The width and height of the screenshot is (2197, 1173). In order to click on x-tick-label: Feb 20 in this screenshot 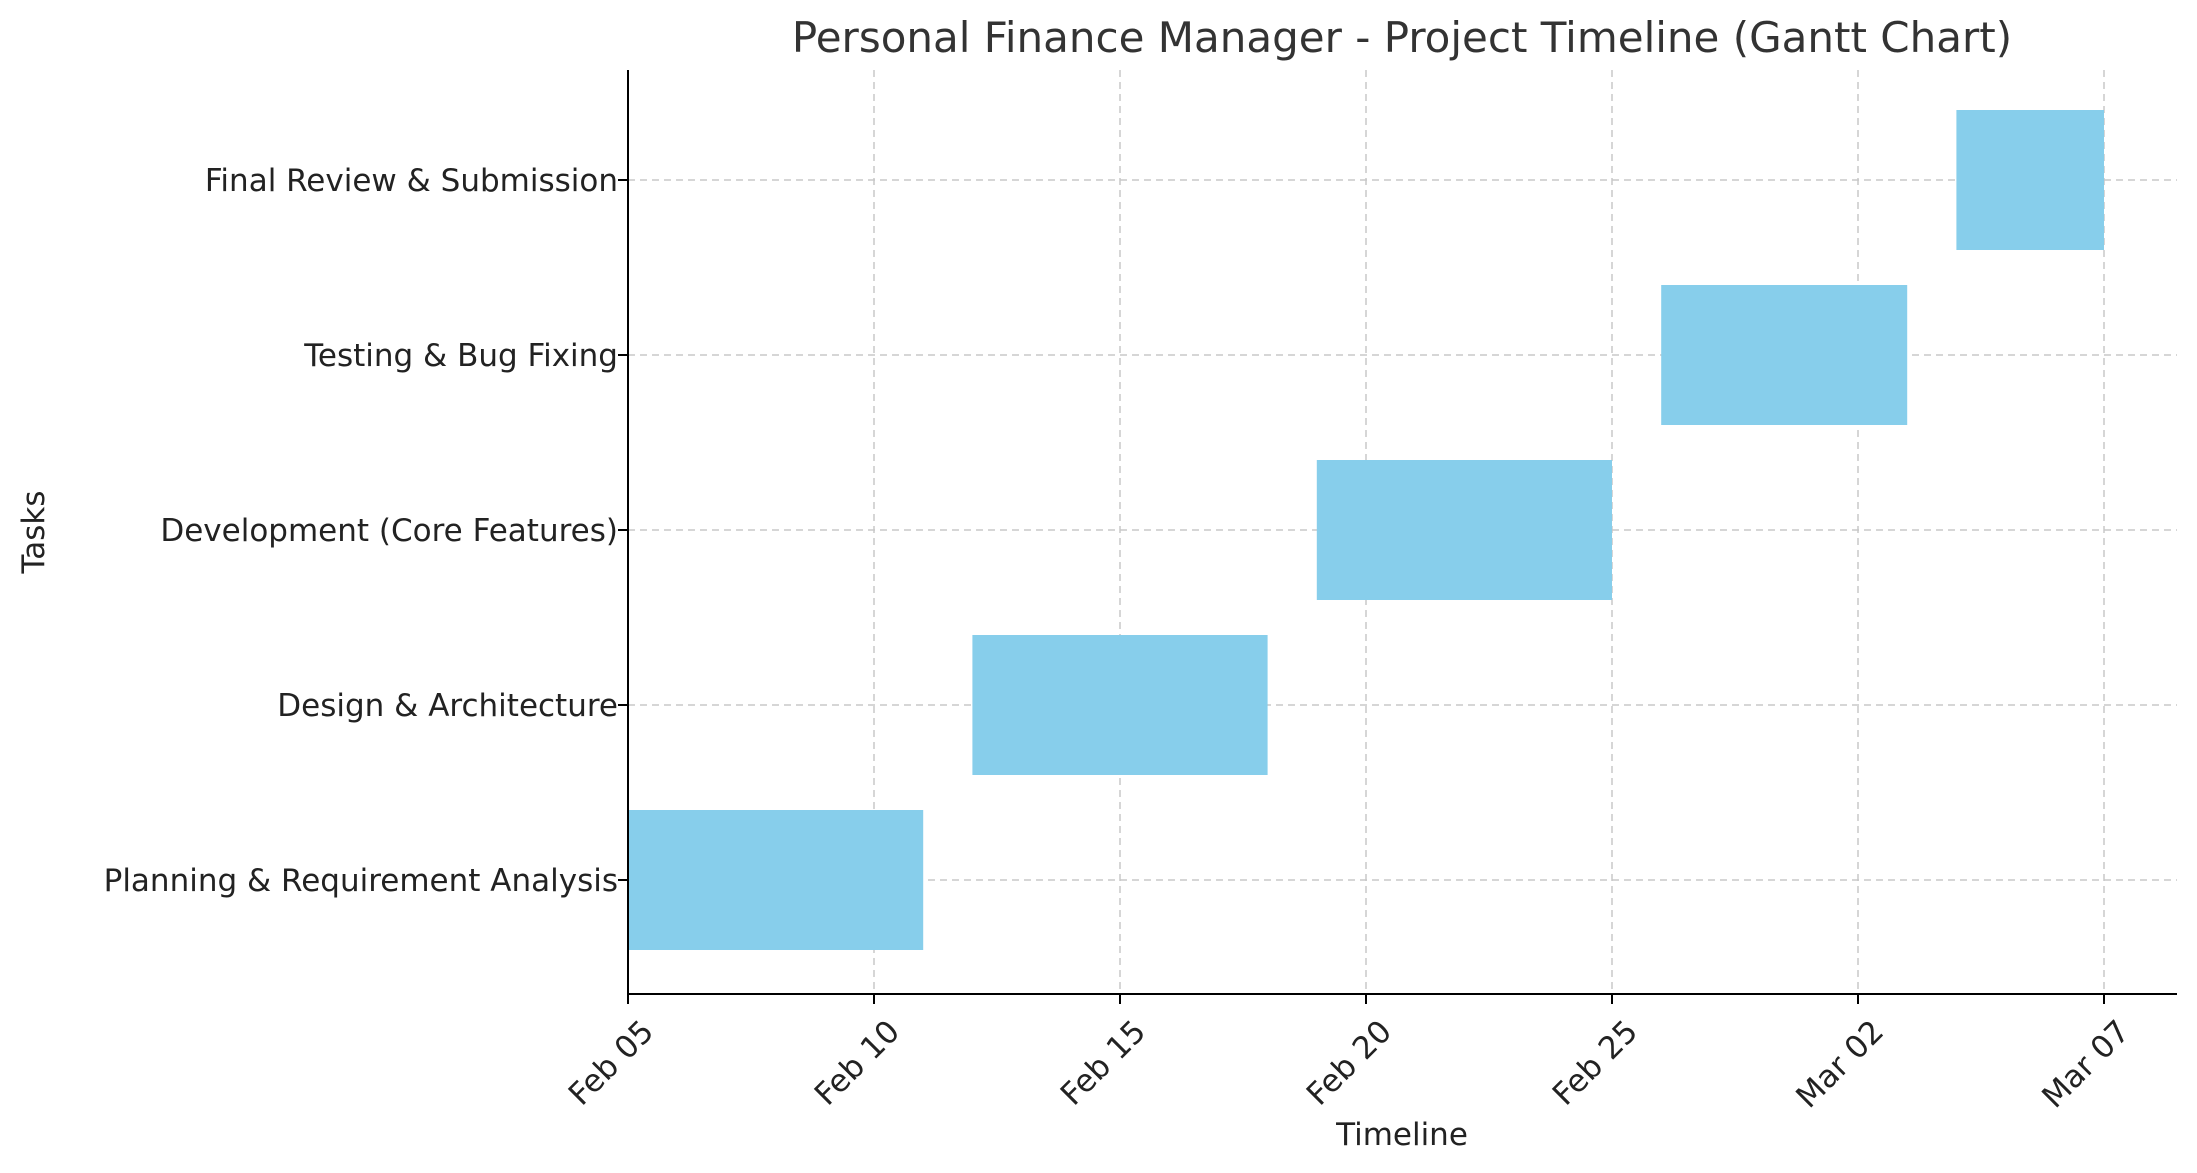, I will do `click(1349, 1063)`.